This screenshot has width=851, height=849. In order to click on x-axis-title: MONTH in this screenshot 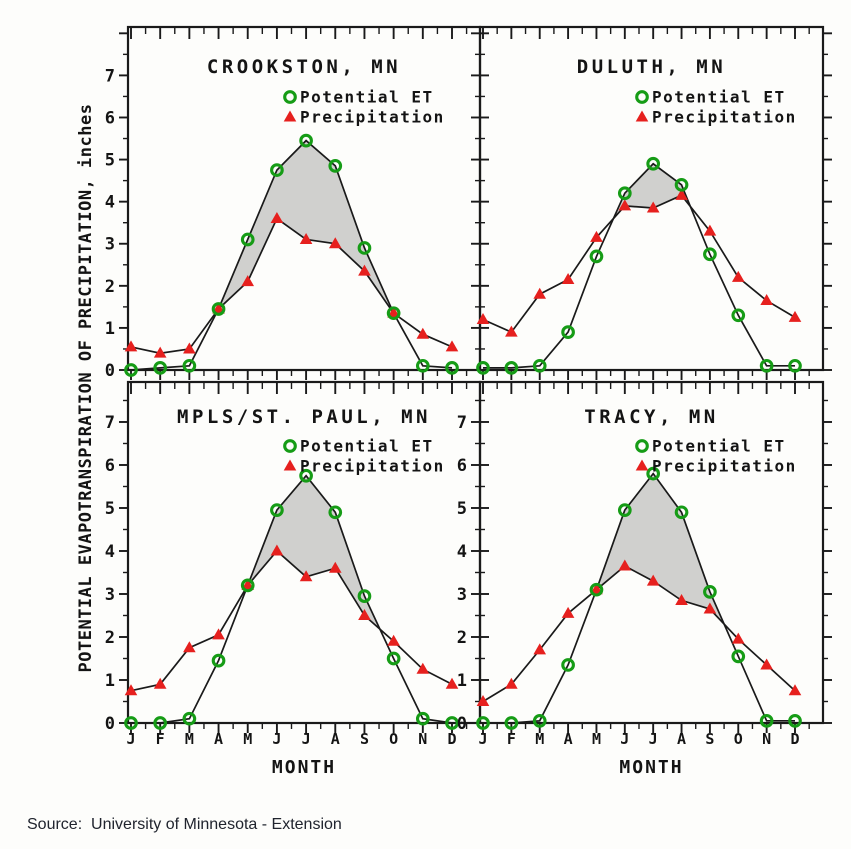, I will do `click(304, 767)`.